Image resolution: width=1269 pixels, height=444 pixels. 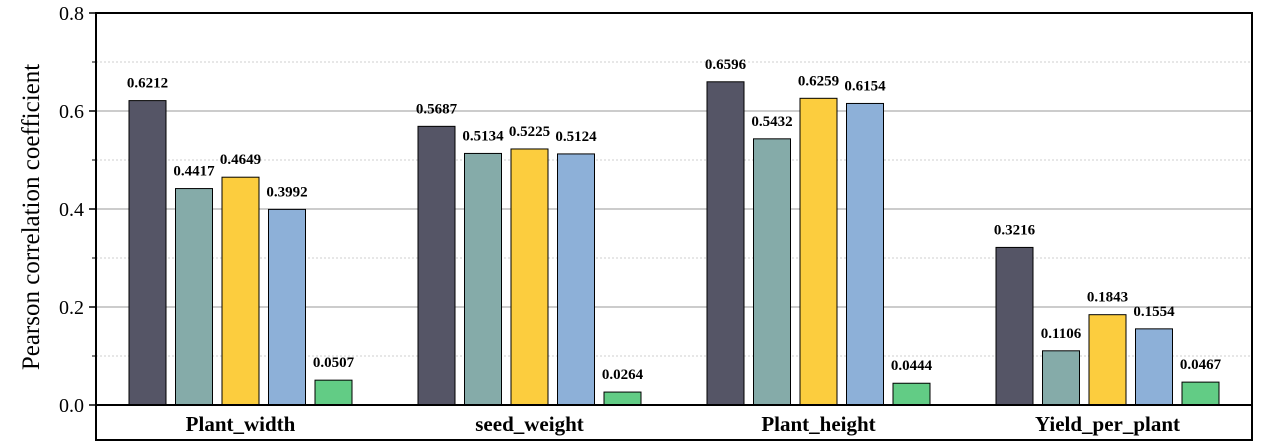 What do you see at coordinates (437, 109) in the screenshot?
I see `data-label: 0.5687` at bounding box center [437, 109].